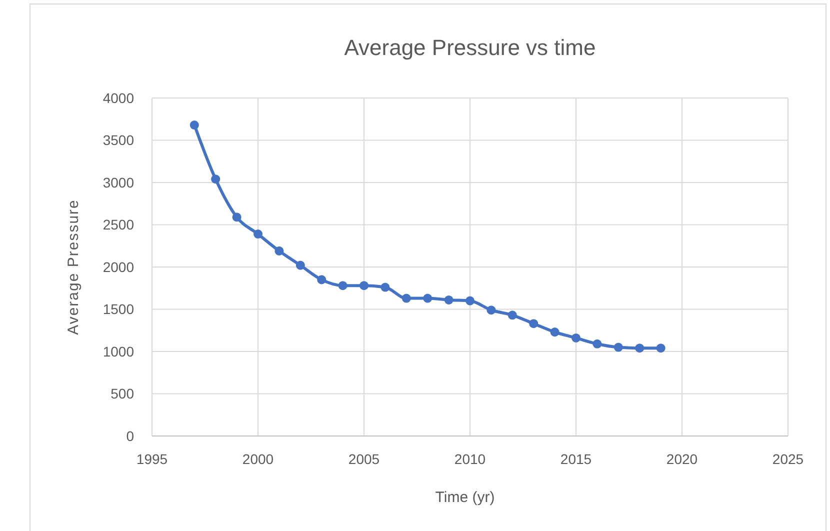 The width and height of the screenshot is (830, 531). I want to click on y-tick-label: 1500, so click(118, 309).